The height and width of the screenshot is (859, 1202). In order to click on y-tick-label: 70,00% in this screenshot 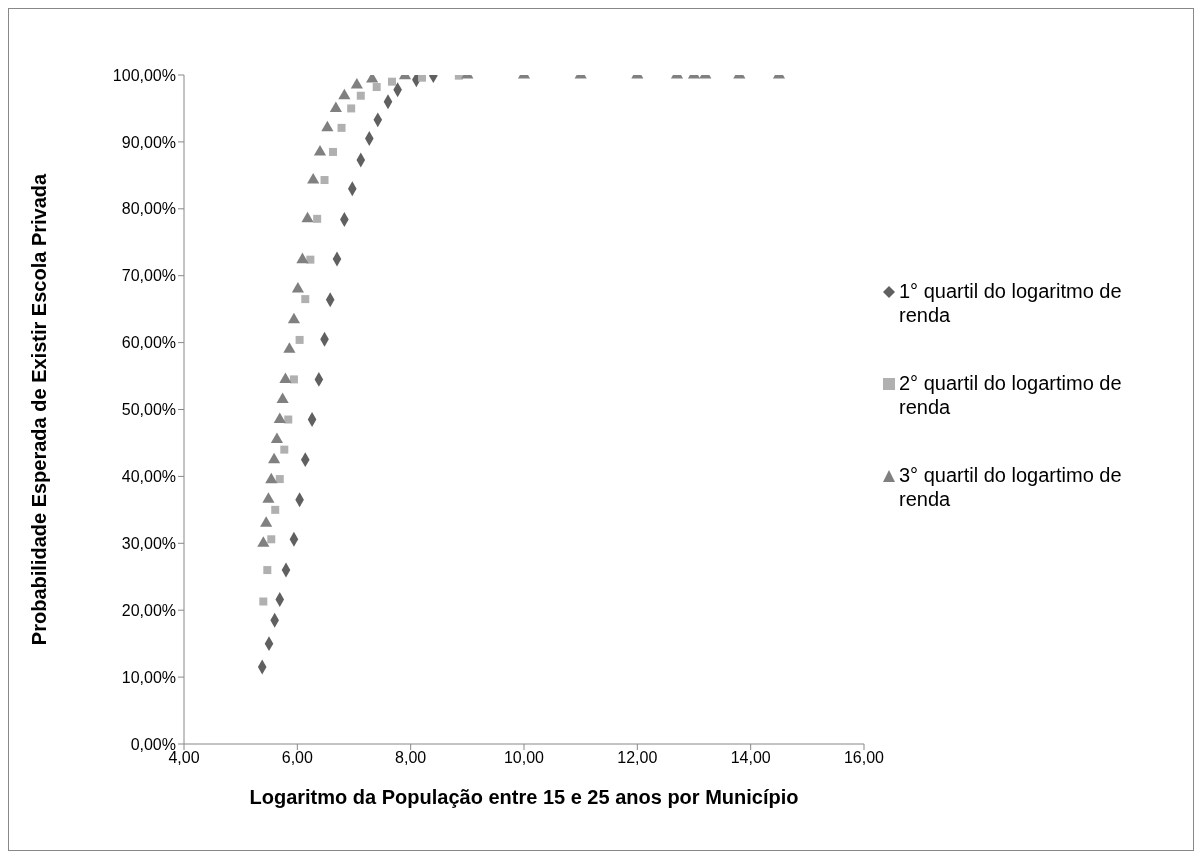, I will do `click(148, 276)`.